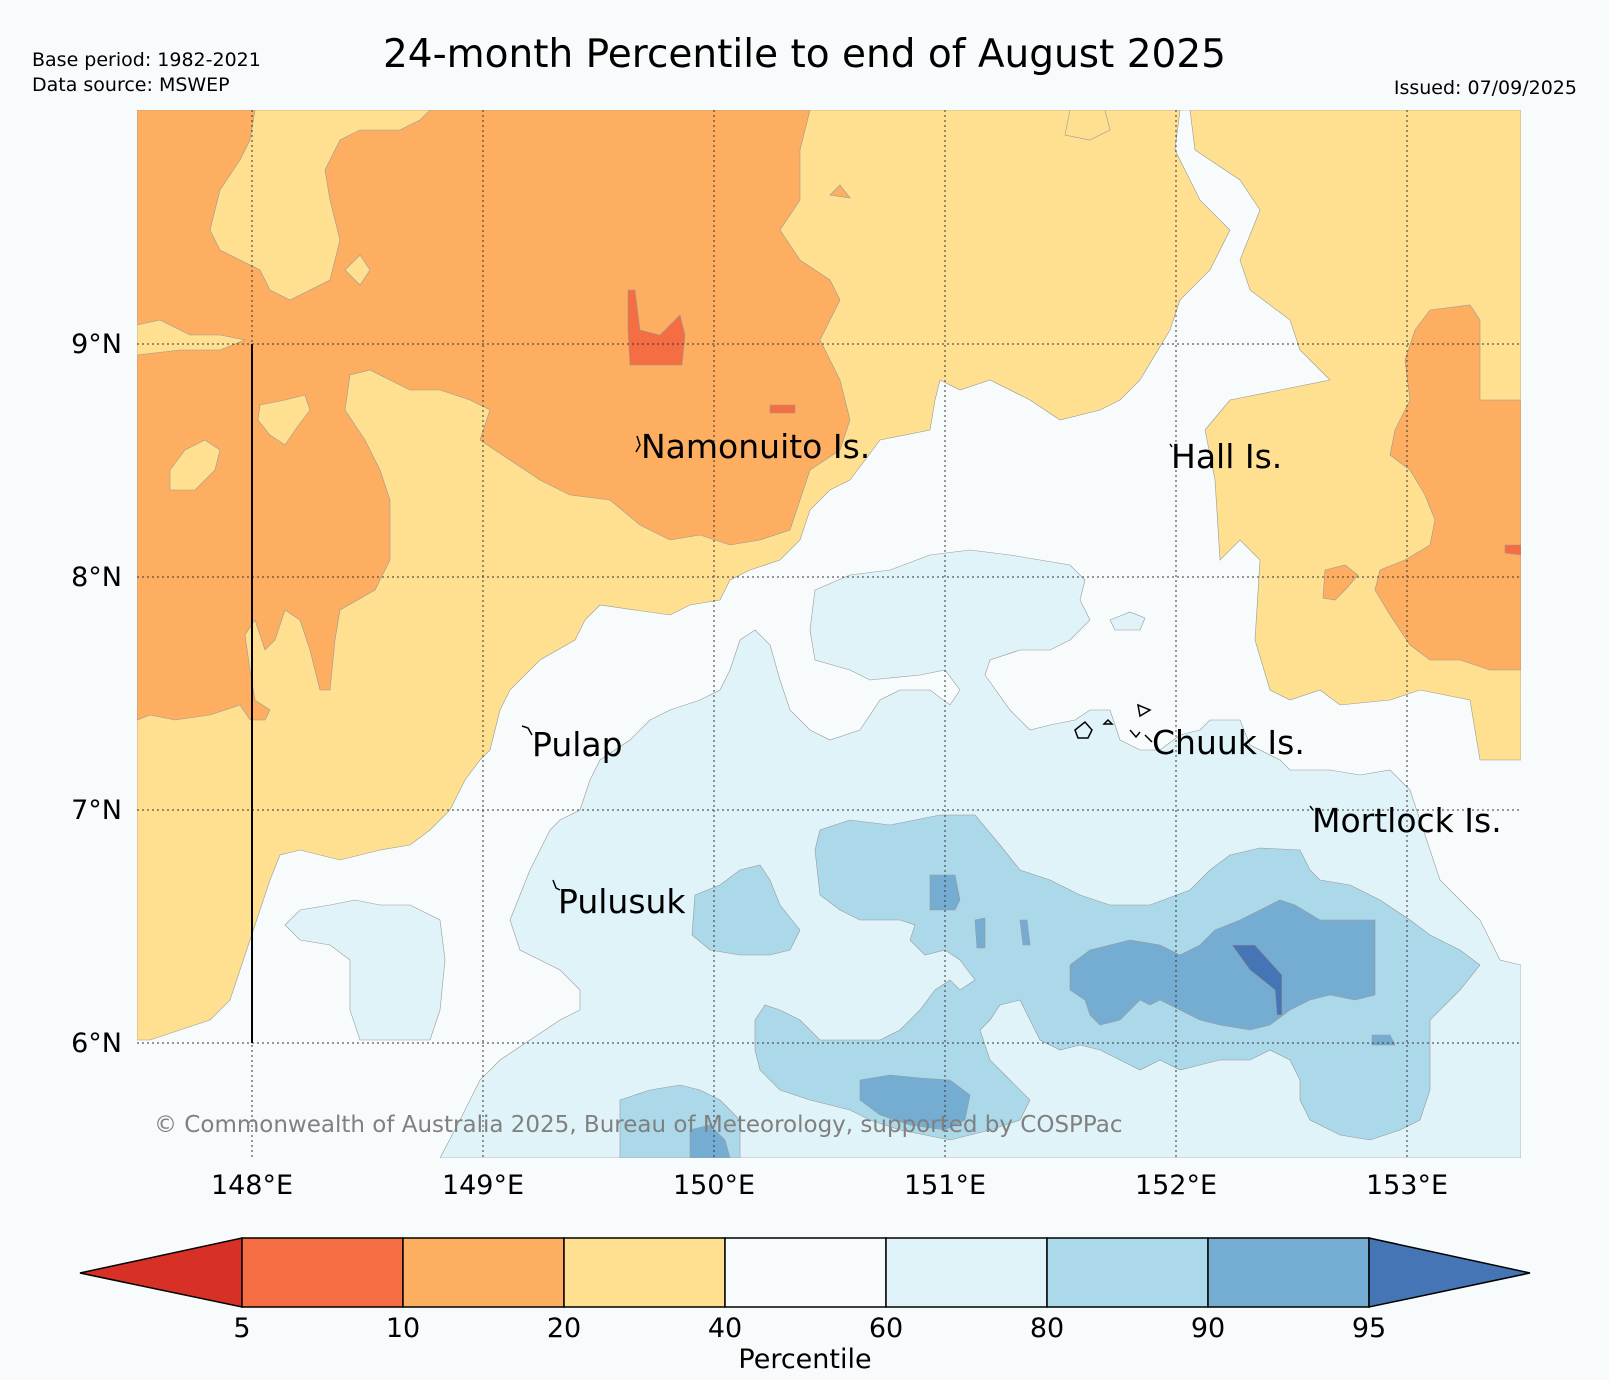  Describe the element at coordinates (1228, 742) in the screenshot. I see `label-chuuk: Chuuk Is.` at that location.